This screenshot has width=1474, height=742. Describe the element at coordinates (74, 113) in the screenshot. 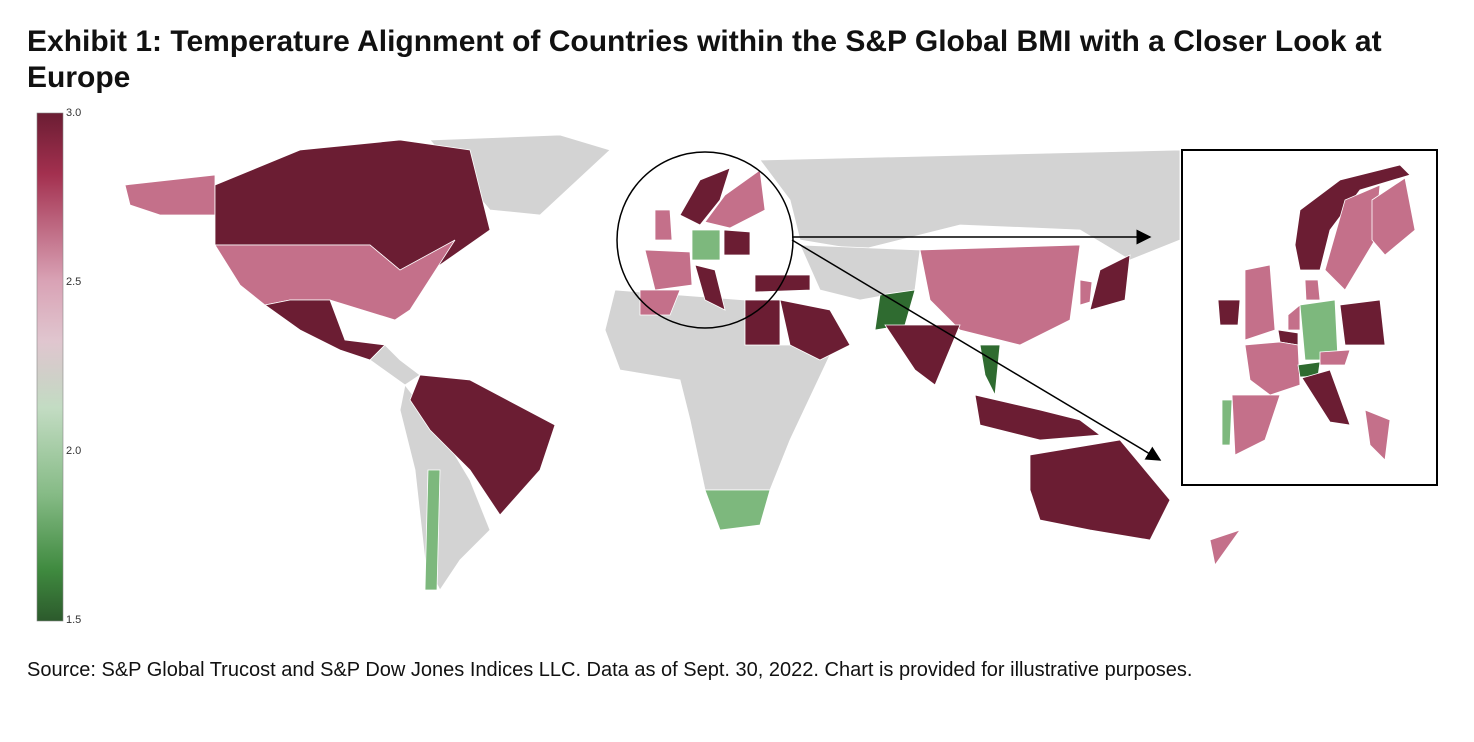

I see `colorbar-tick: 3.0` at that location.